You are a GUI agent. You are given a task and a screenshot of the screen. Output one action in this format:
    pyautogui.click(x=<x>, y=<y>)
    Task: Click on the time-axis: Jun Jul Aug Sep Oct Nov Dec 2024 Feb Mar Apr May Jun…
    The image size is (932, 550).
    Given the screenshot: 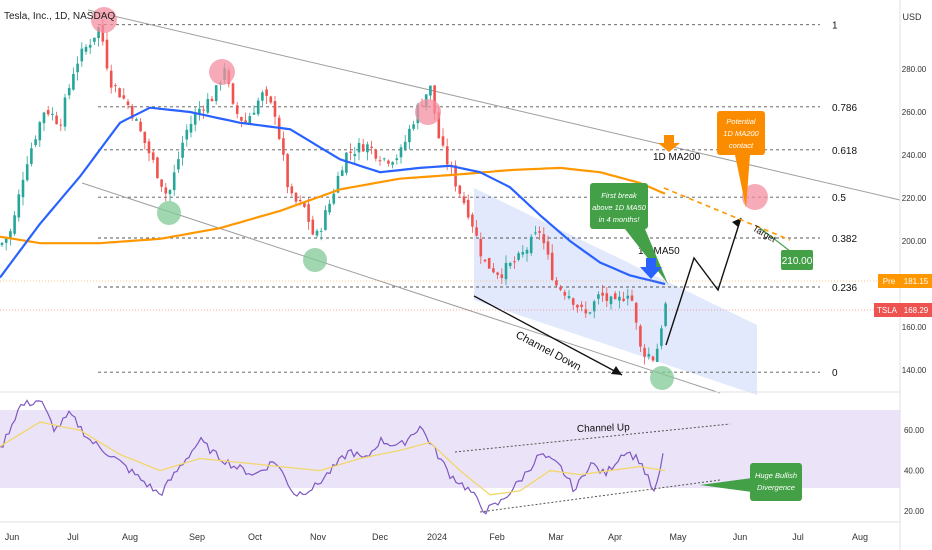 What is the action you would take?
    pyautogui.click(x=436, y=537)
    